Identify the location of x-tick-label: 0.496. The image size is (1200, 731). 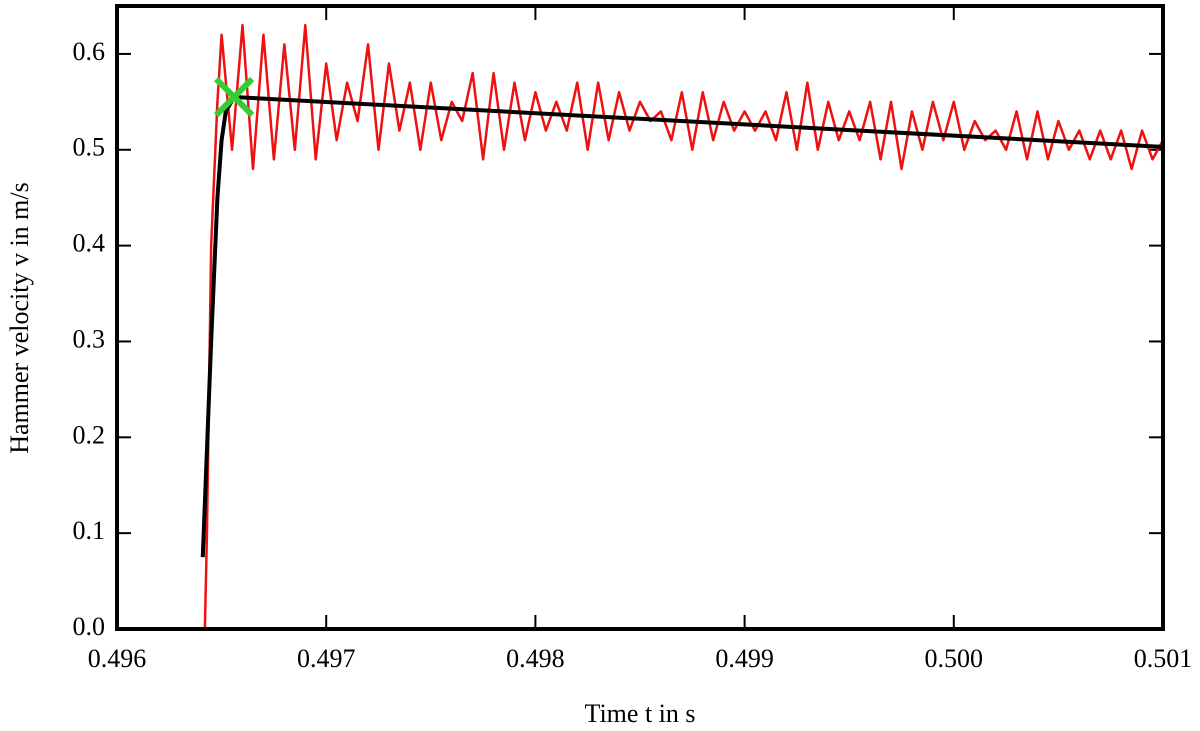
(117, 658).